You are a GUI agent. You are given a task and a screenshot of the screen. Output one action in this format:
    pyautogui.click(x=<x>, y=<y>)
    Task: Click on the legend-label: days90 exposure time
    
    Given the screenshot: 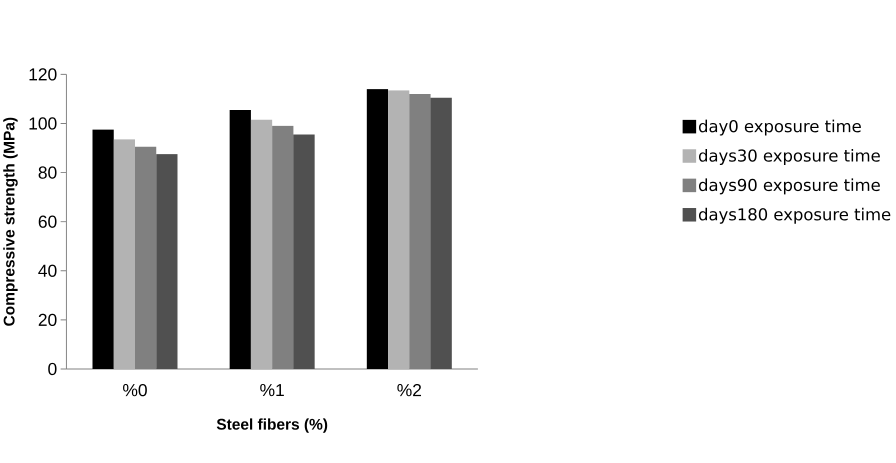 What is the action you would take?
    pyautogui.click(x=789, y=186)
    